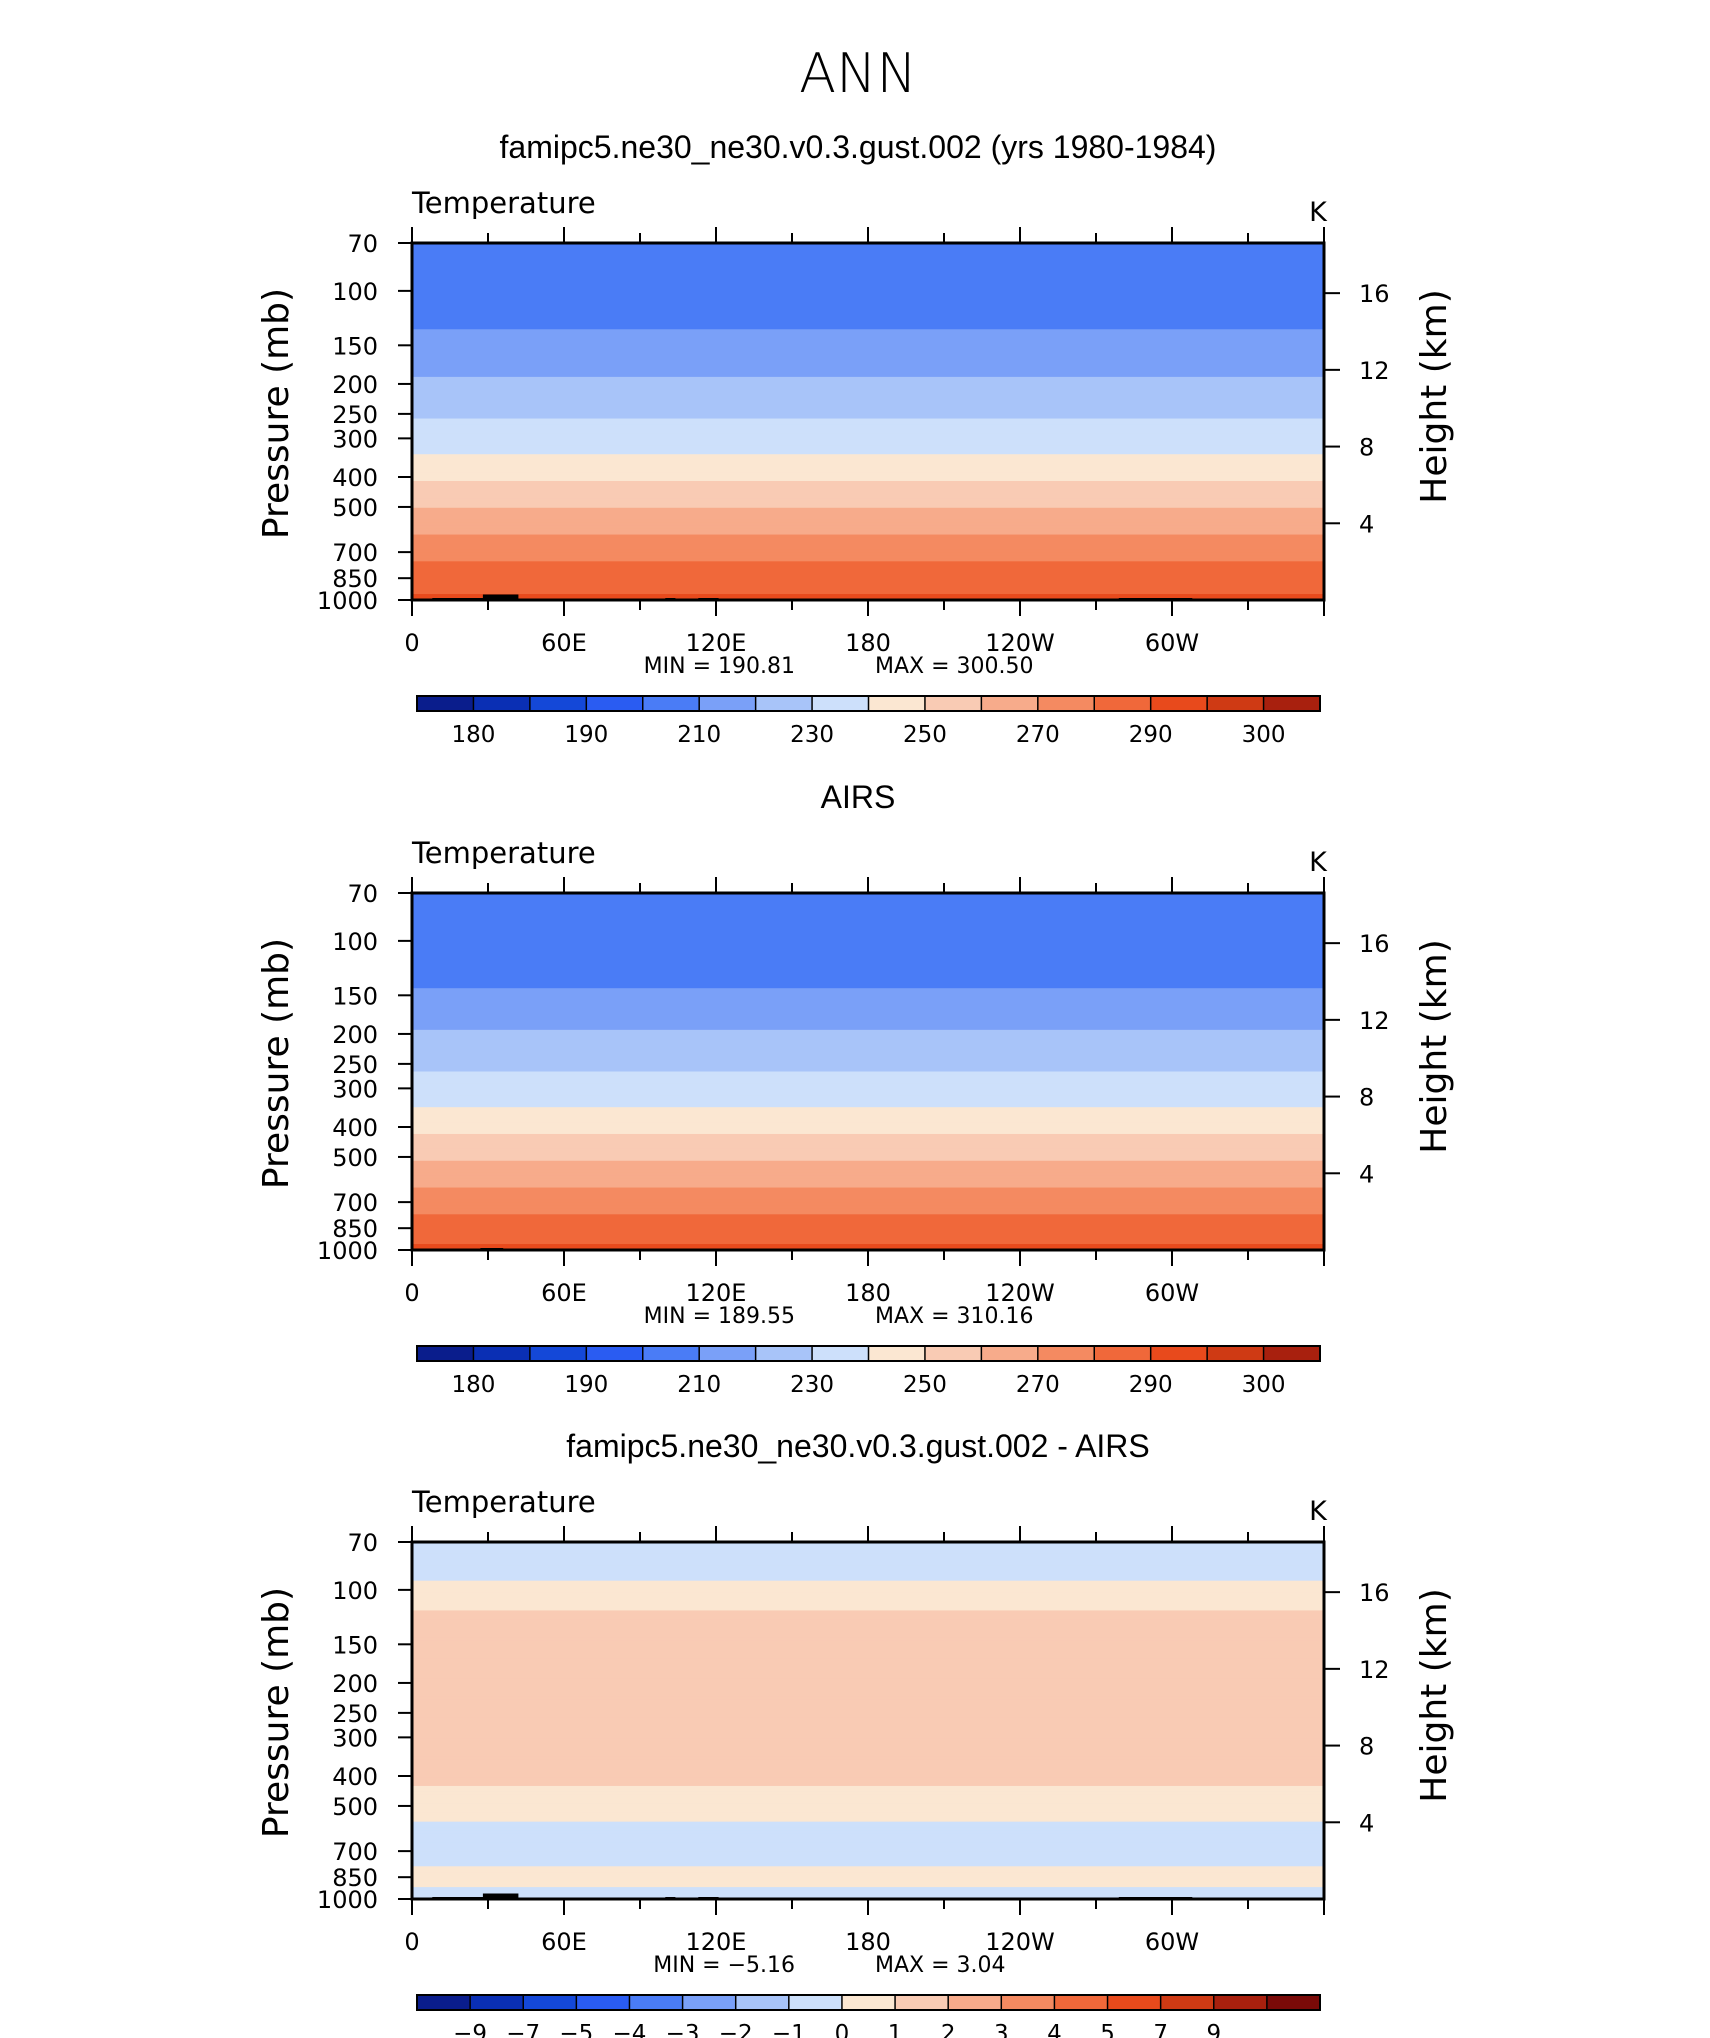 This screenshot has height=2038, width=1710. I want to click on y-tick-label: 70, so click(362, 894).